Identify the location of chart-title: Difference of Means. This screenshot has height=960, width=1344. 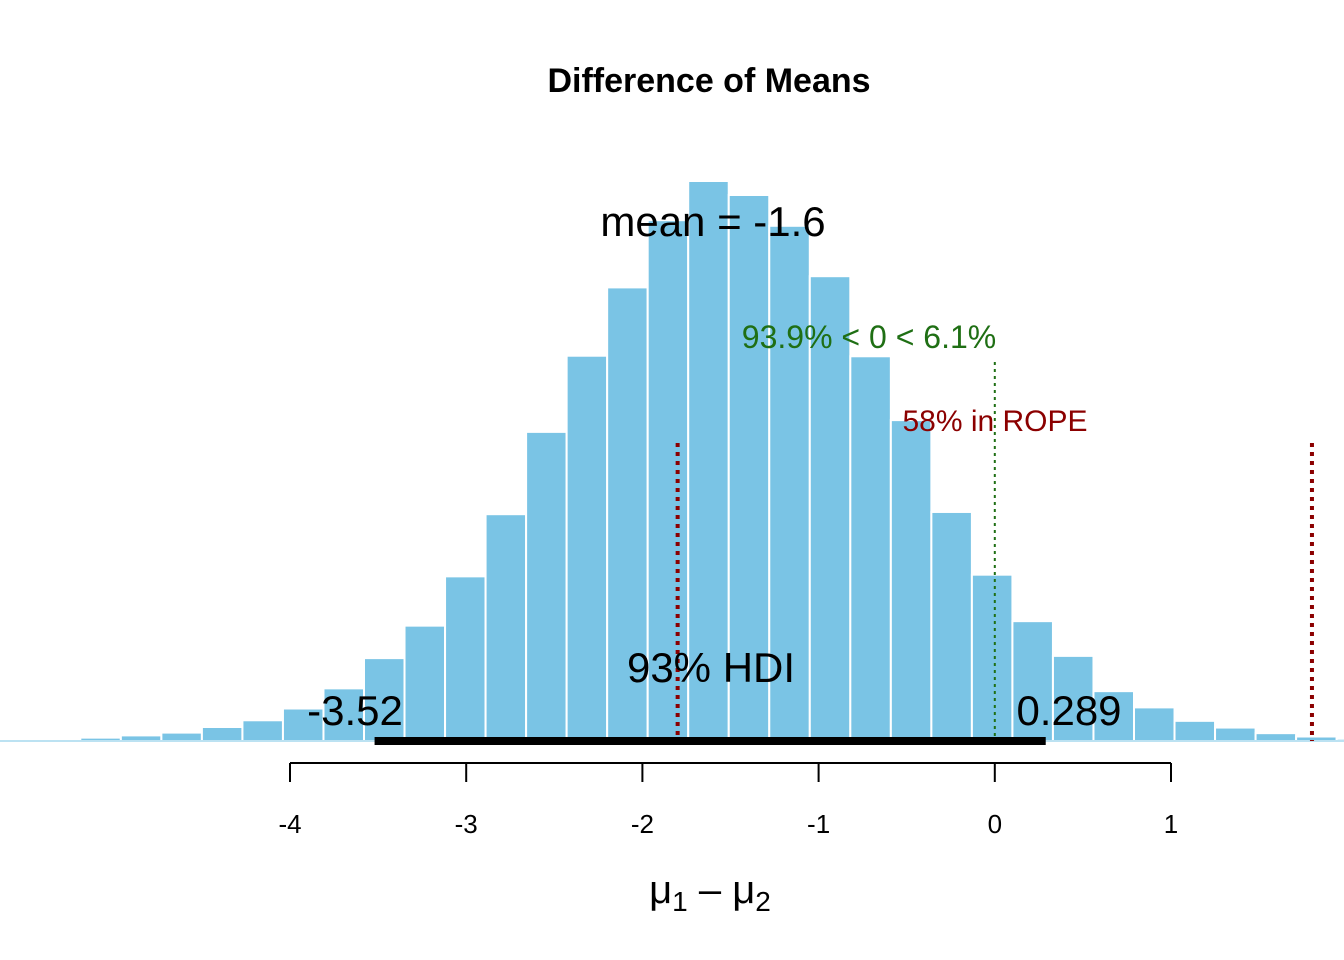
(708, 81).